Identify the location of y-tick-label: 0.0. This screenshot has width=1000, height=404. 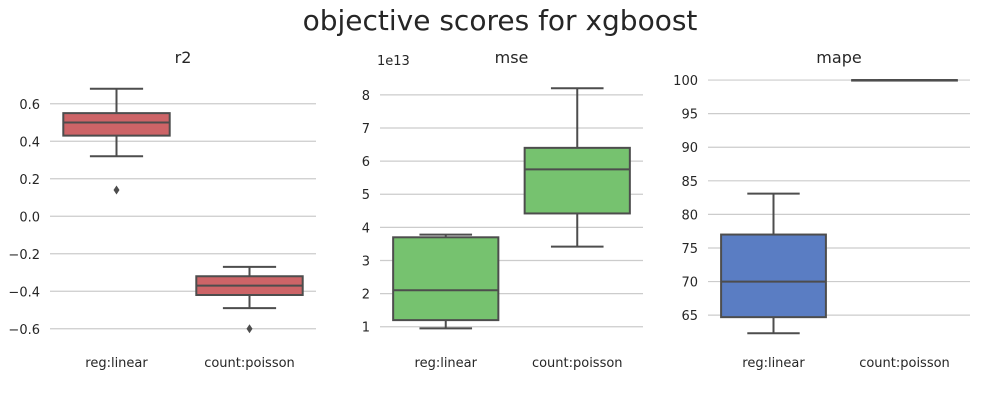
(29, 217).